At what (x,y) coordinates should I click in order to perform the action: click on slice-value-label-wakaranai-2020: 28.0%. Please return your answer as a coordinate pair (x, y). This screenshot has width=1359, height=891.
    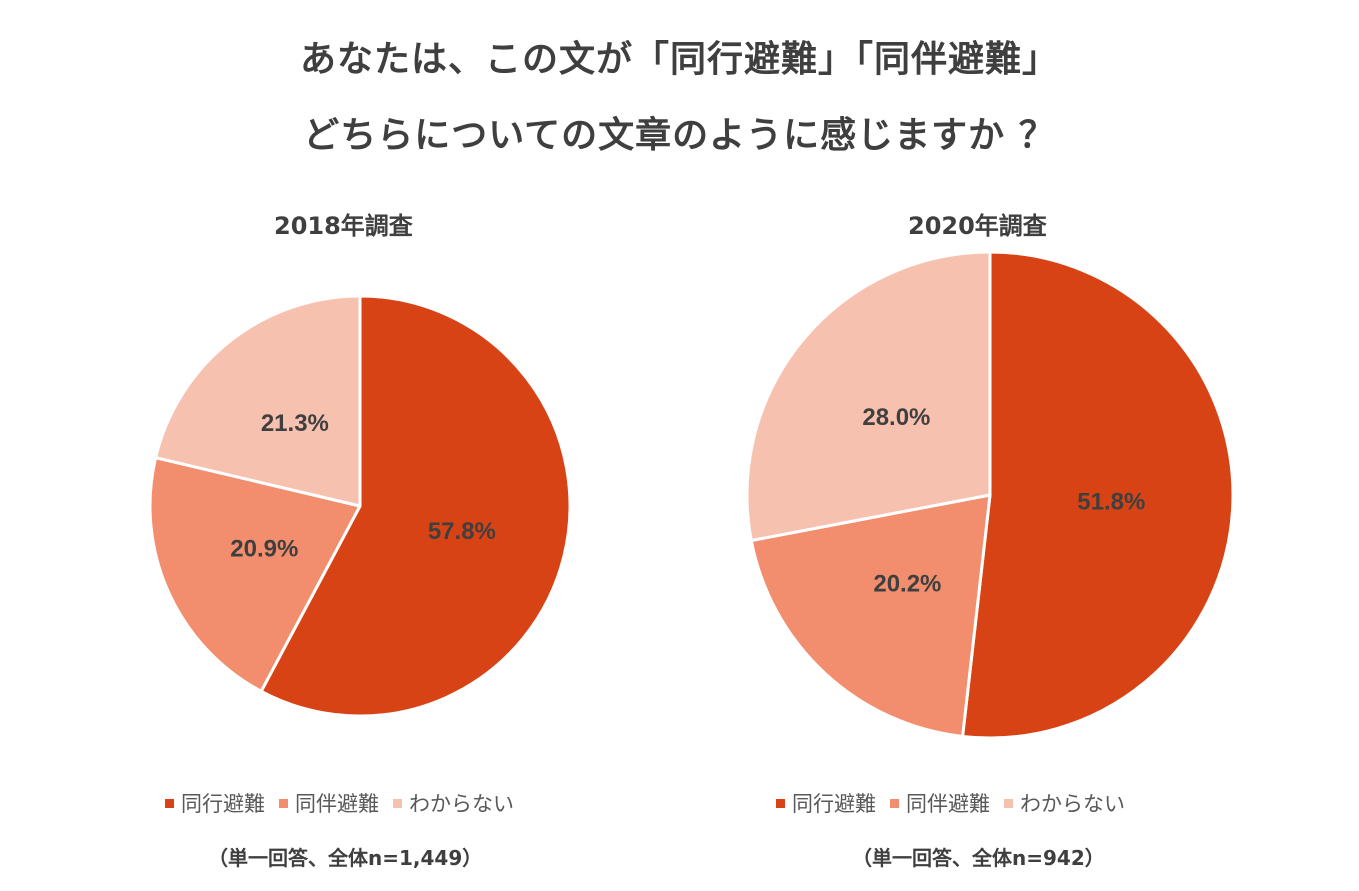
    Looking at the image, I should click on (896, 417).